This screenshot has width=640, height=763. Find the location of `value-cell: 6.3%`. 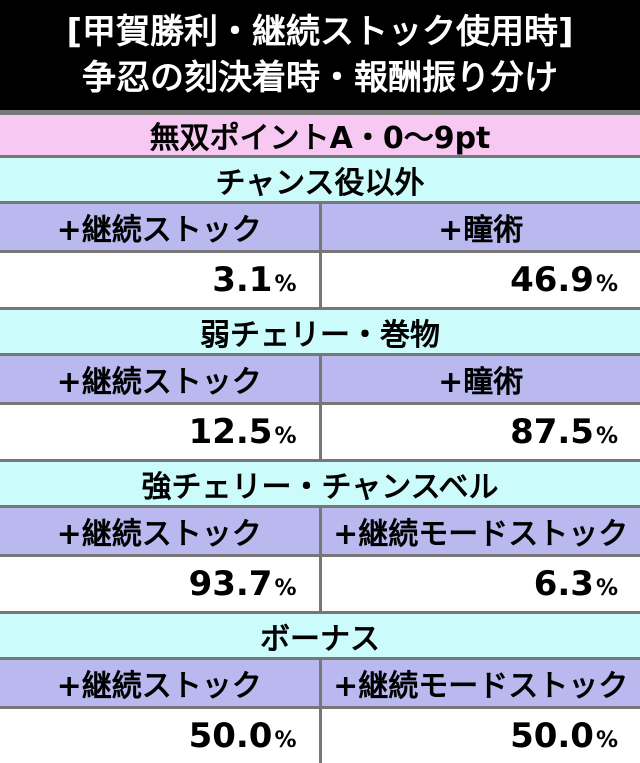

value-cell: 6.3% is located at coordinates (481, 584).